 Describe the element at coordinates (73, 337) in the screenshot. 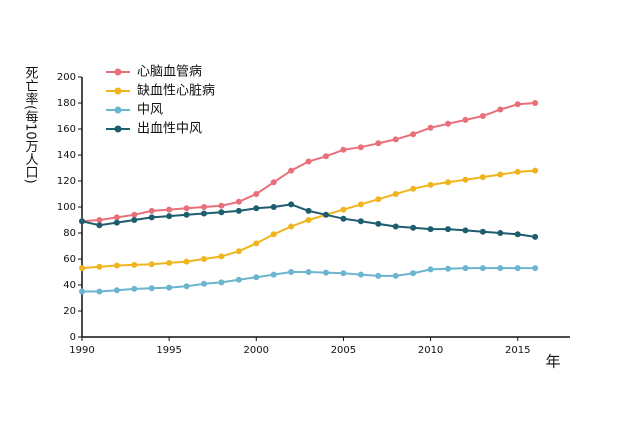

I see `y-tick-label: 0` at that location.